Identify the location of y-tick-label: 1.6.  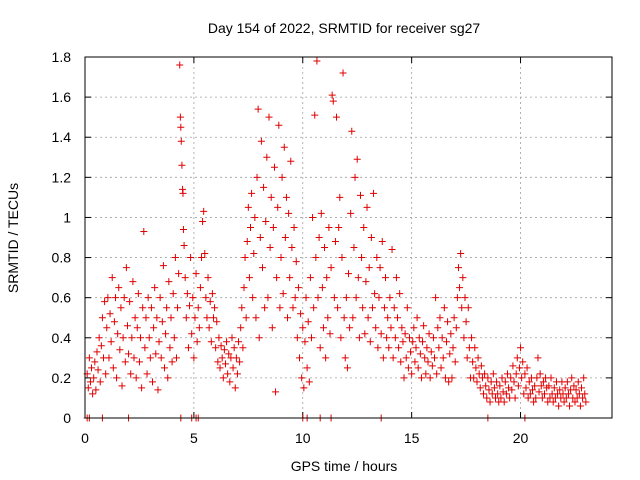
(62, 97).